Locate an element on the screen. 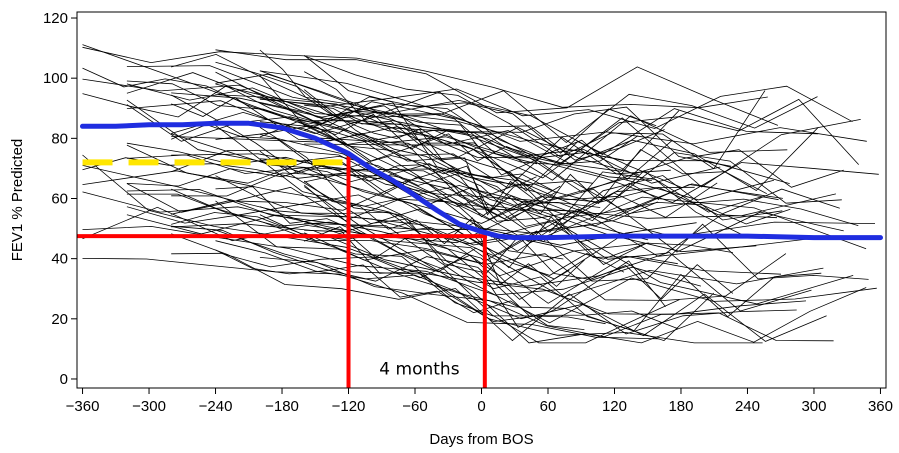 The height and width of the screenshot is (453, 899). y-tick-label: 40 is located at coordinates (59, 259).